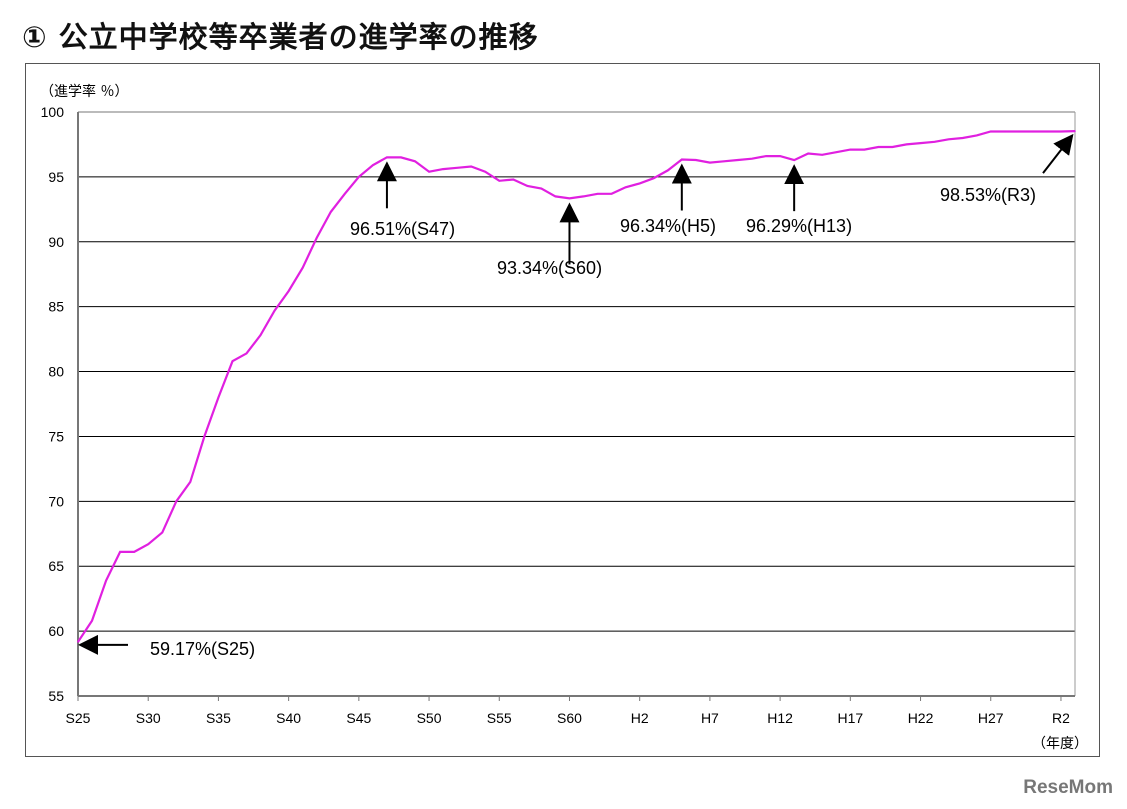  I want to click on annotation-label: 93.34%(S60), so click(549, 268).